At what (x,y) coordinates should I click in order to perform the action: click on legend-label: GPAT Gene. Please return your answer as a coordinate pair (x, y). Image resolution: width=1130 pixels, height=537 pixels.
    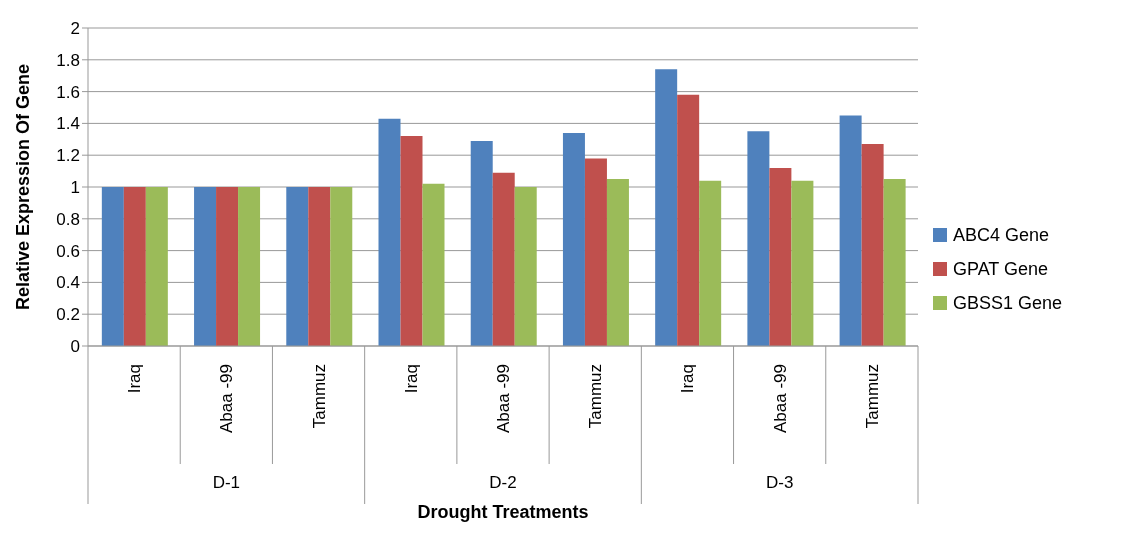
    Looking at the image, I should click on (1001, 269).